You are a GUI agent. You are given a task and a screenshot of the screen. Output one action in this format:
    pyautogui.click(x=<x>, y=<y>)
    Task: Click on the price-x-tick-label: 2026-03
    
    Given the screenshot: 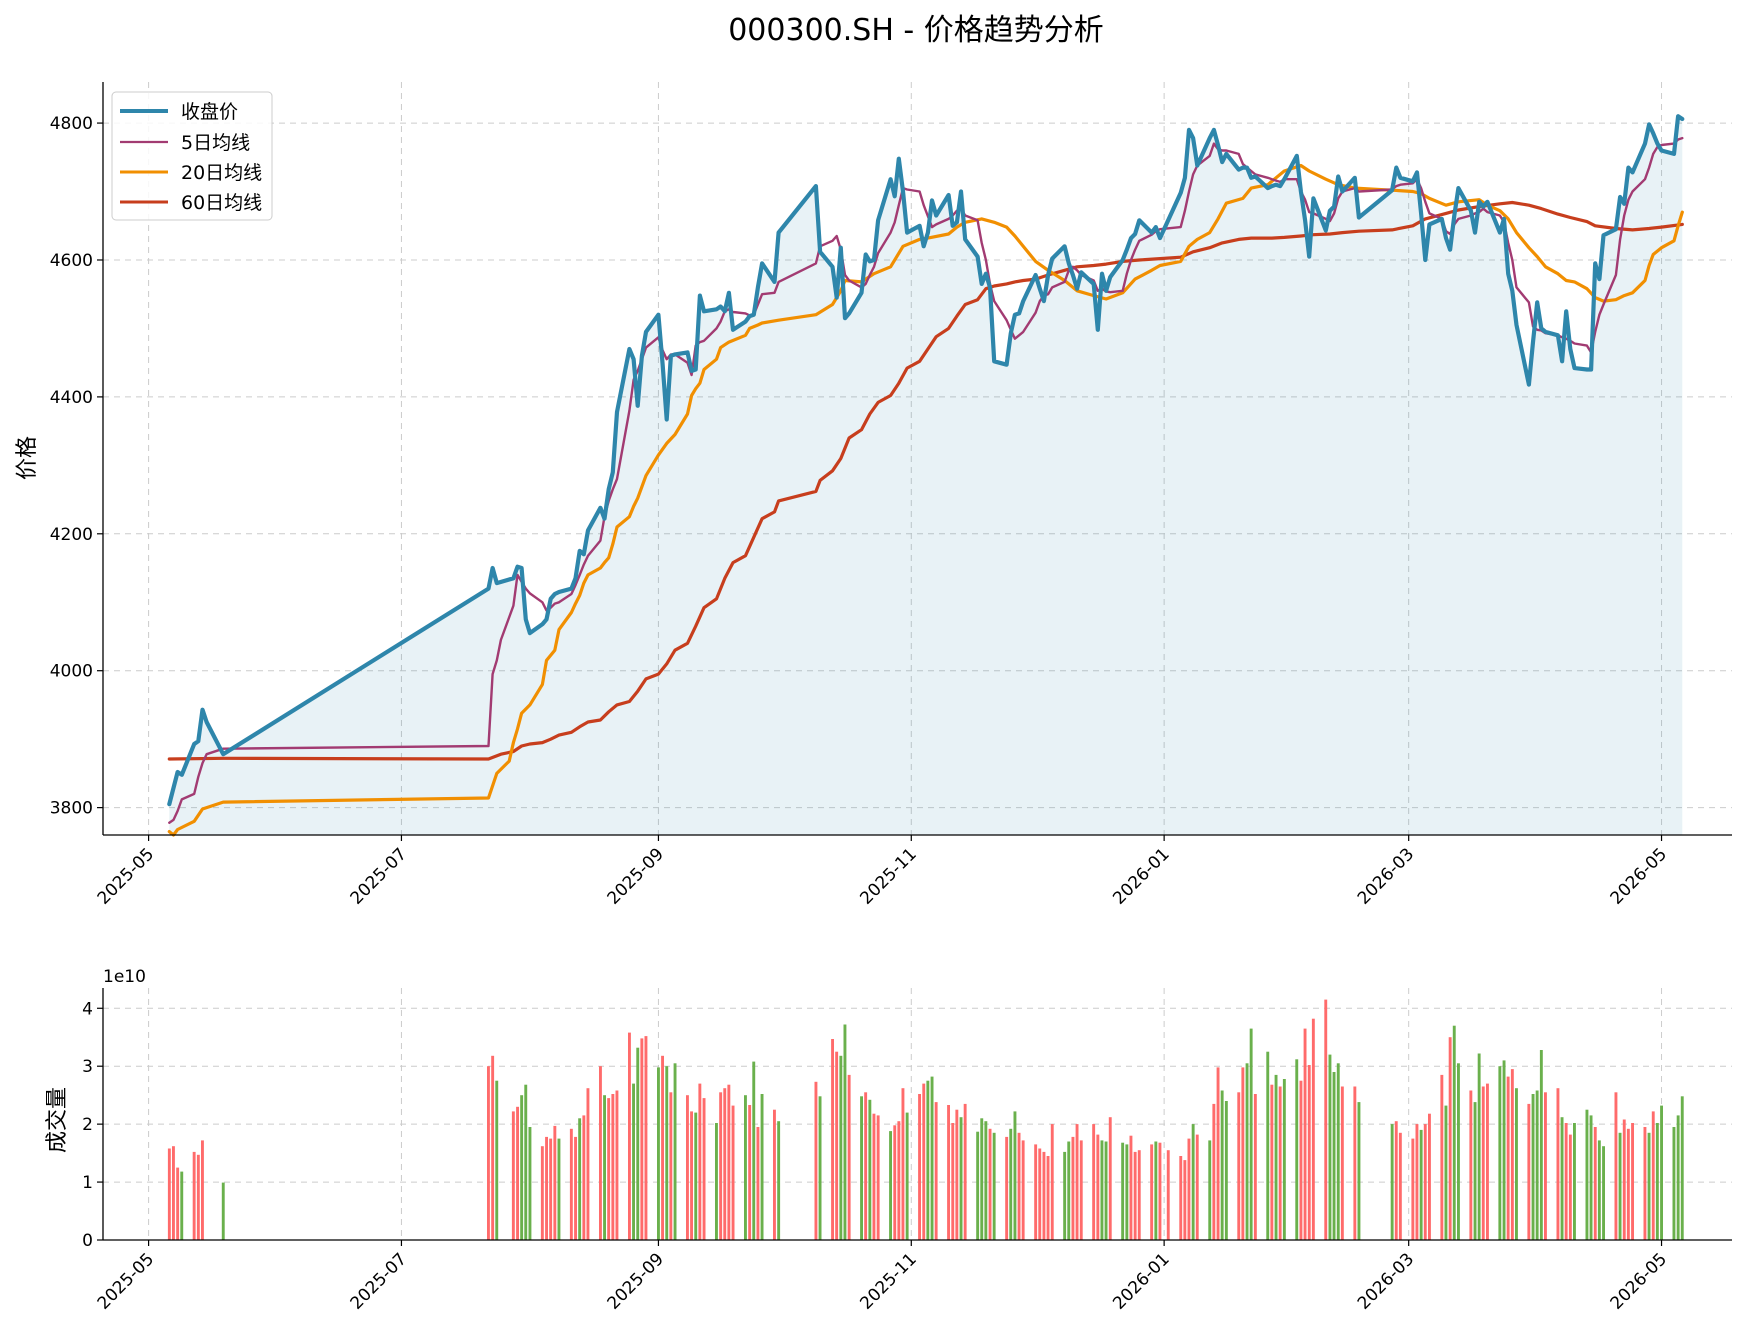 What is the action you would take?
    pyautogui.click(x=1386, y=876)
    